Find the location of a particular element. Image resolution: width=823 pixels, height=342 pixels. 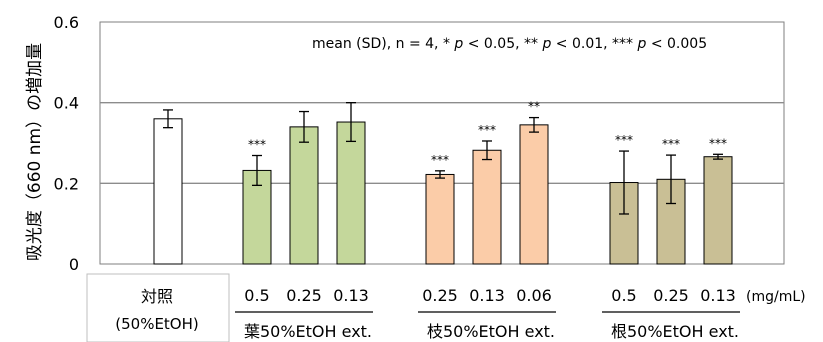

group-names: 葉50%EtOH ext. 枝50%EtOH ext. 根50%EtOH ext. is located at coordinates (491, 331).